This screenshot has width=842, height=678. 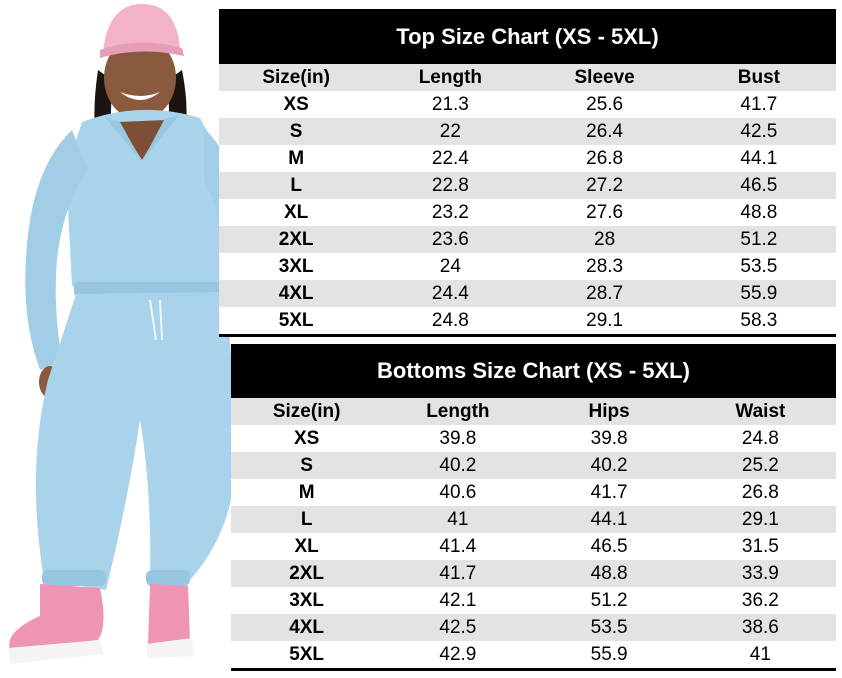 I want to click on table-row: M 22.4 26.8 44.1, so click(x=527, y=158).